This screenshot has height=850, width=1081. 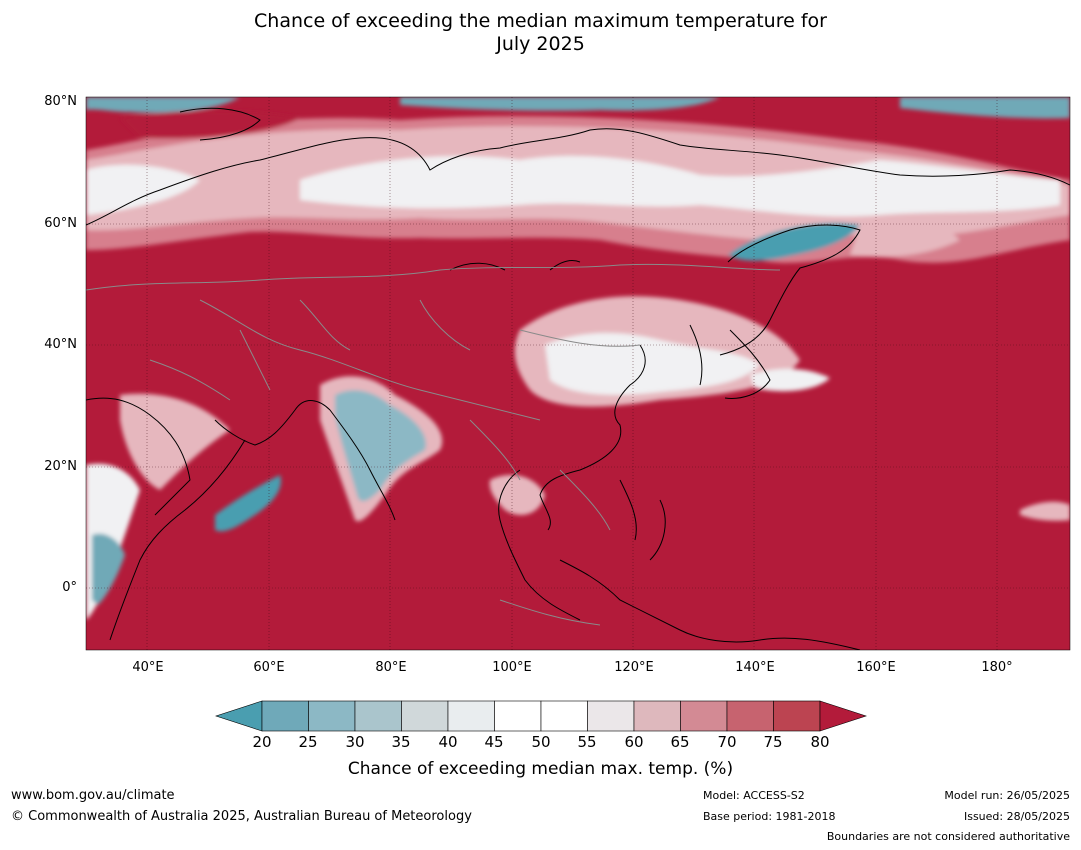 What do you see at coordinates (905, 238) in the screenshot?
I see `zone-okhotsk-rim` at bounding box center [905, 238].